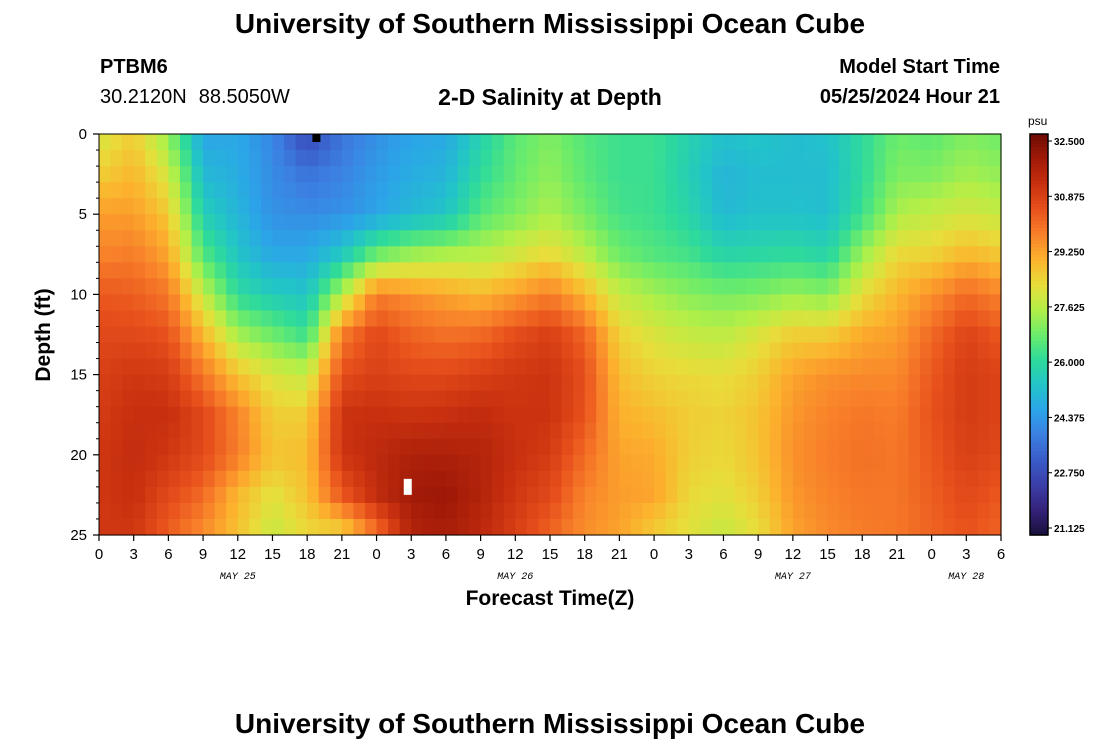  Describe the element at coordinates (134, 554) in the screenshot. I see `x-tick-label: 3` at that location.